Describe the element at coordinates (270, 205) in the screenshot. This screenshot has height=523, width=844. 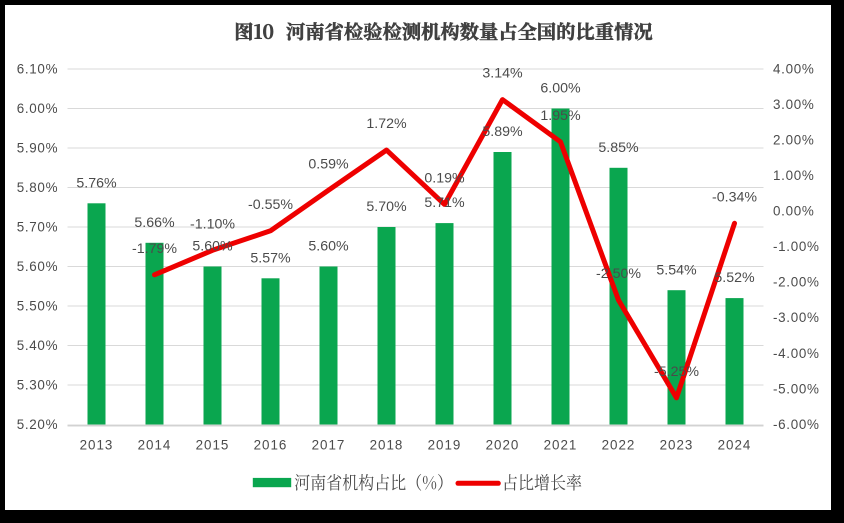
I see `svg-text: -0.55%` at that location.